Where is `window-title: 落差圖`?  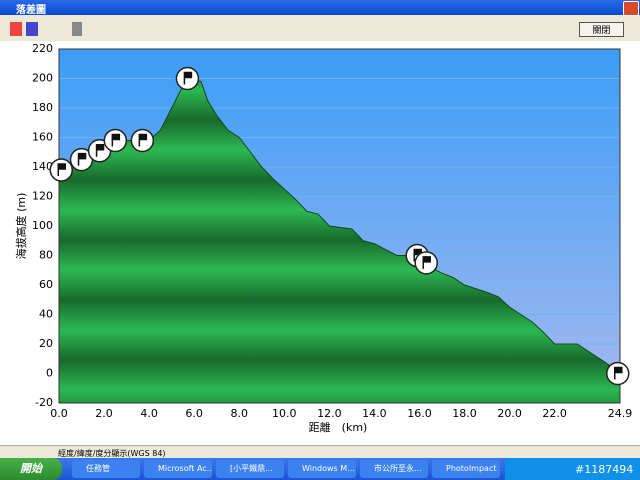 window-title: 落差圖 is located at coordinates (31, 10).